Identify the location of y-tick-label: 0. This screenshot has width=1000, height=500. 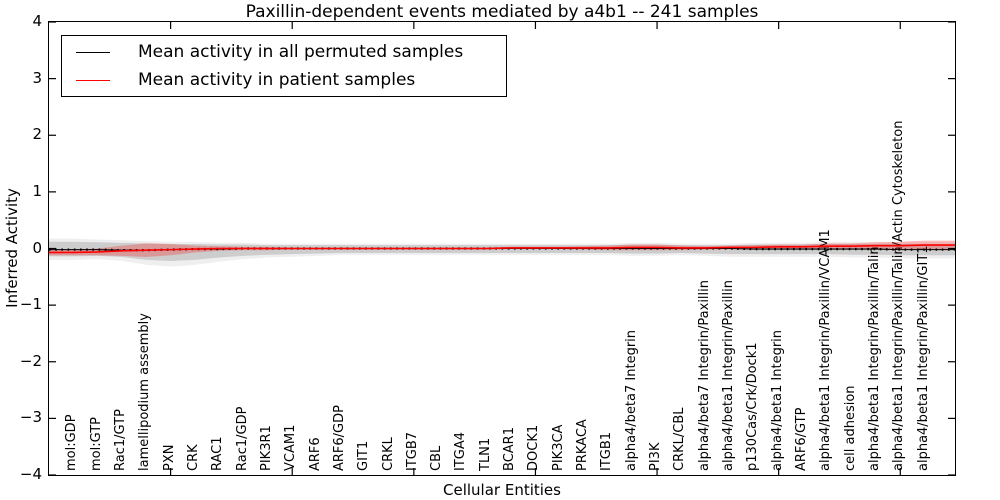
(37, 247).